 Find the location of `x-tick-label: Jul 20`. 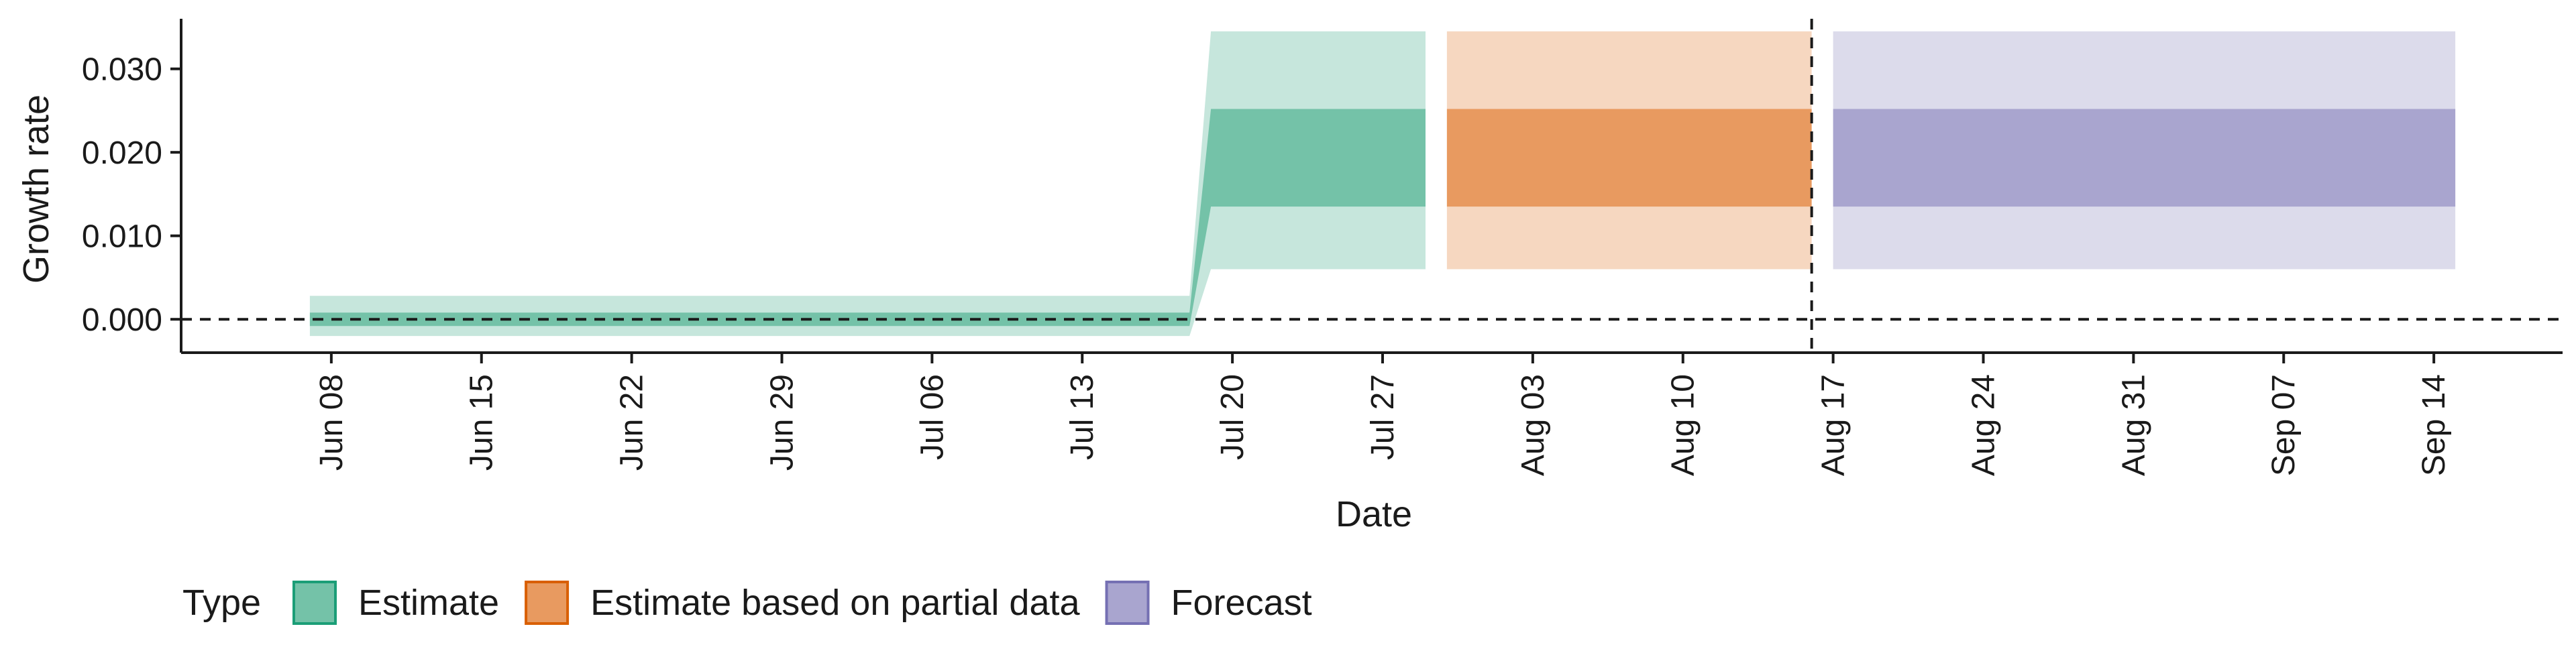

x-tick-label: Jul 20 is located at coordinates (1232, 417).